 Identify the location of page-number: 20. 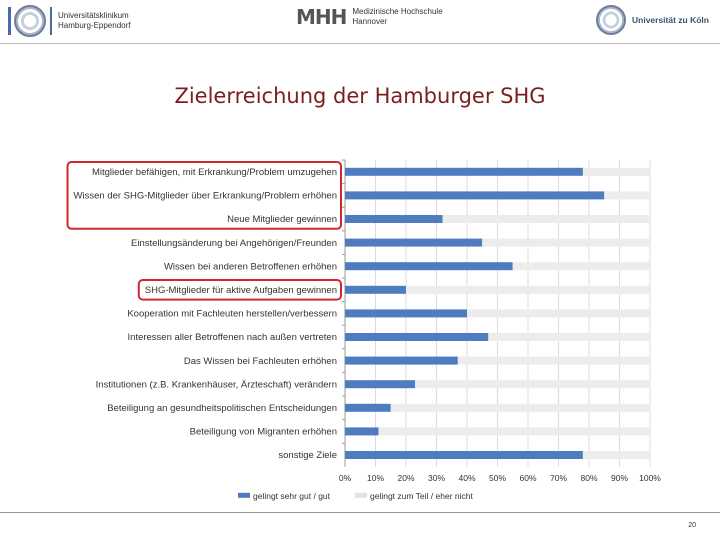
(692, 525).